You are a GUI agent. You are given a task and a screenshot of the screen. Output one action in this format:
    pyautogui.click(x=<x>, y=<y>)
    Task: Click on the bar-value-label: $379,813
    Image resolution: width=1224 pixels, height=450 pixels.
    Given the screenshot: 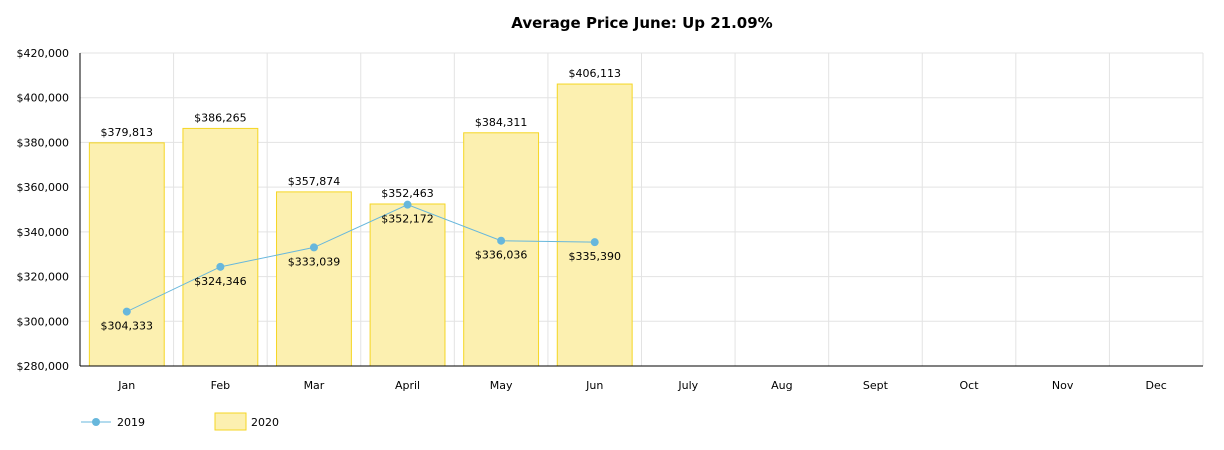 What is the action you would take?
    pyautogui.click(x=127, y=132)
    